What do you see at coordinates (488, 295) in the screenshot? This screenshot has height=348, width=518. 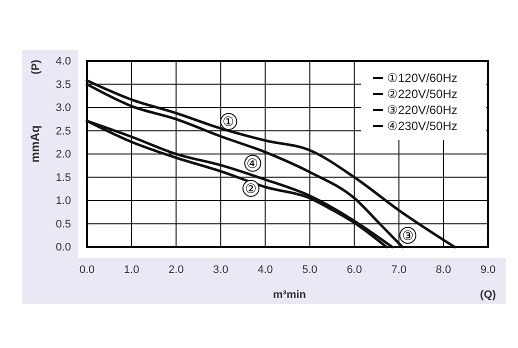 I see `text: (Q)` at bounding box center [488, 295].